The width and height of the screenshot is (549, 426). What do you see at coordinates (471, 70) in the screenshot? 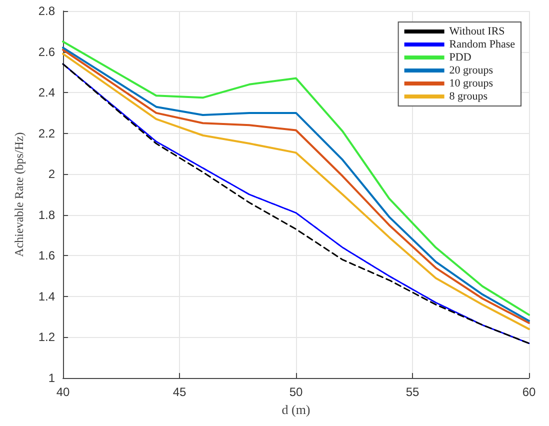
I see `legend-label: 20 groups` at bounding box center [471, 70].